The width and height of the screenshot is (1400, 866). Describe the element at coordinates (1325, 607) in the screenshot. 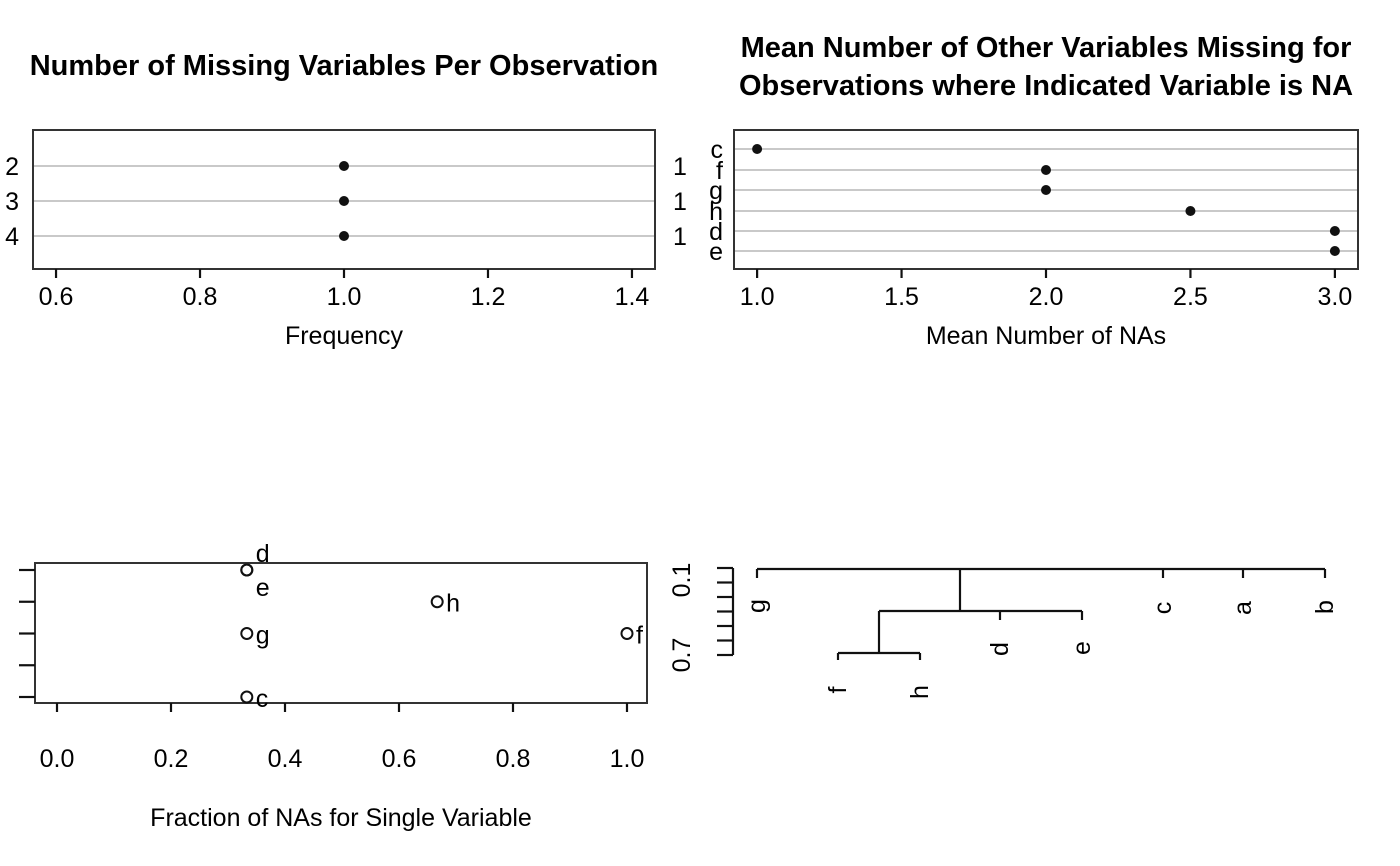

I see `dendro-leaf-label: b` at that location.